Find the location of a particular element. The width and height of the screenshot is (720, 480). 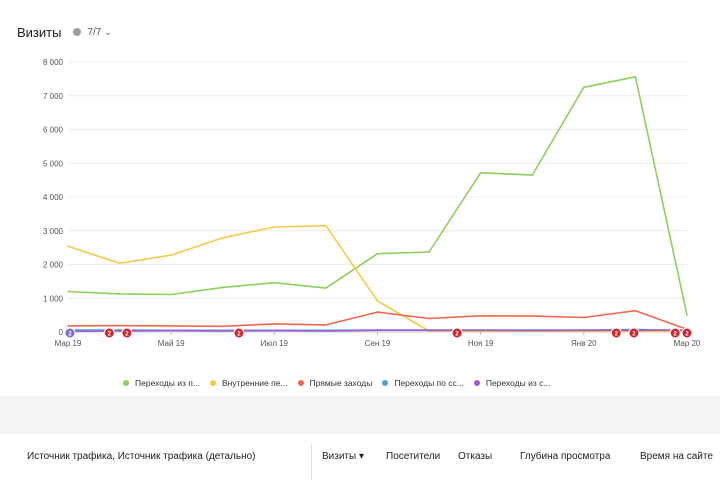

x-tick-label: Май 19 is located at coordinates (171, 343).